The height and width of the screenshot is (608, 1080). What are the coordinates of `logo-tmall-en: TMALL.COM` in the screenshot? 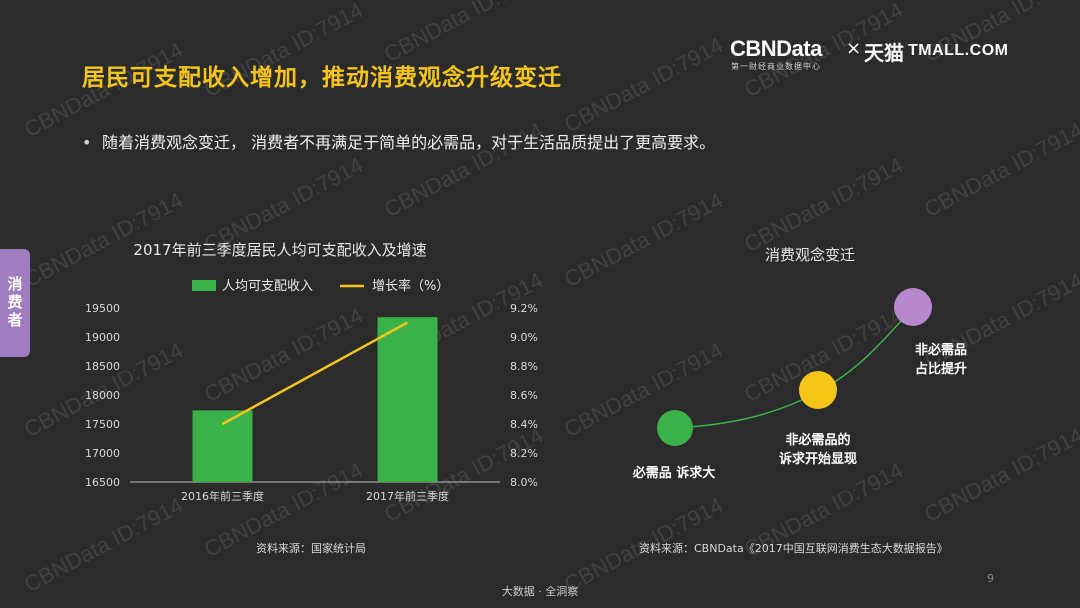 It's located at (958, 50).